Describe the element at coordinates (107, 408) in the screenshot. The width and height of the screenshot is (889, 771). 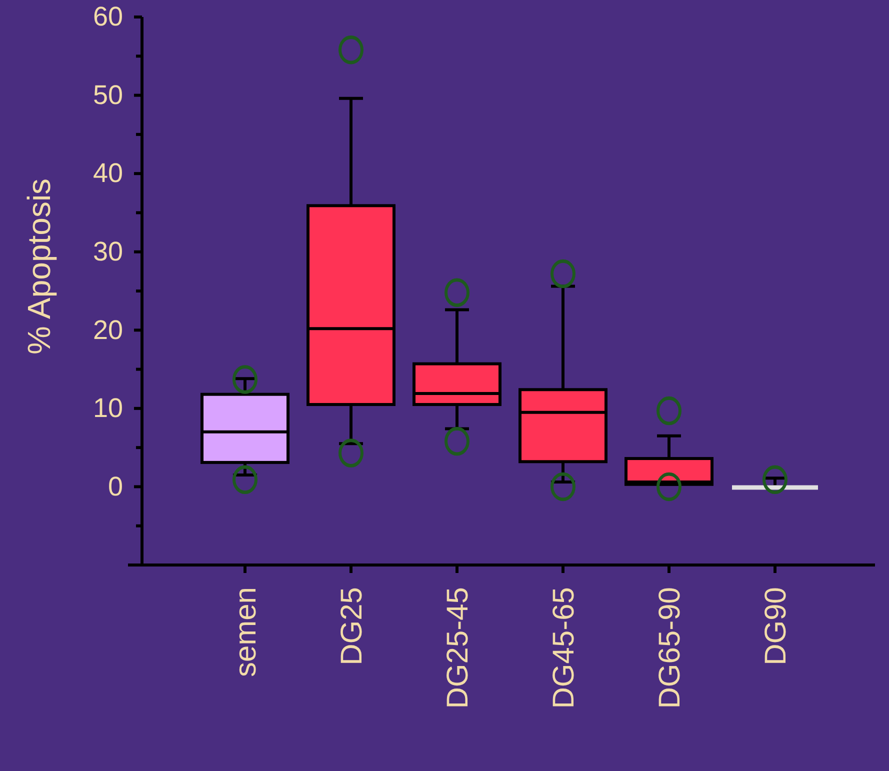
I see `y-tick-label: 10` at that location.